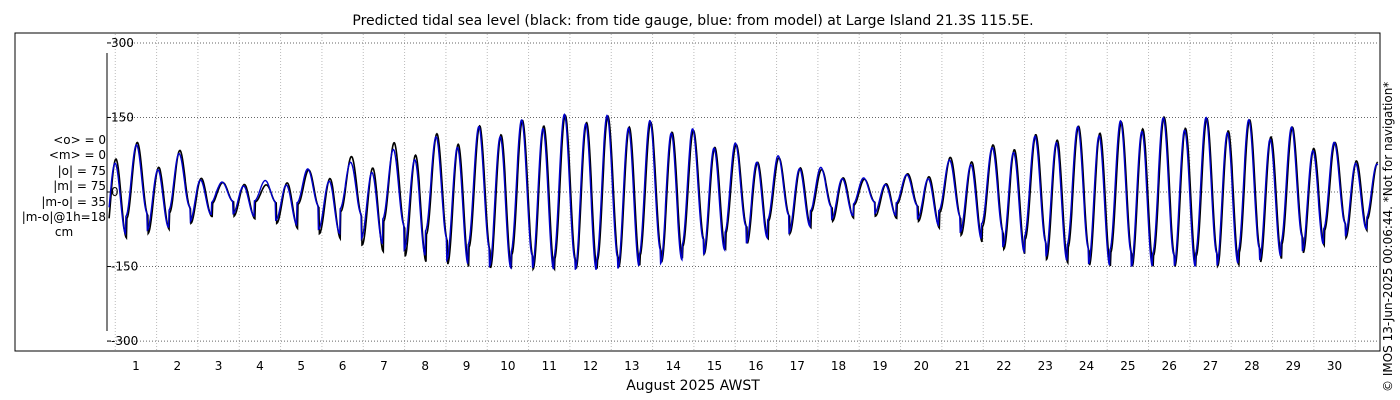 Image resolution: width=1400 pixels, height=400 pixels. I want to click on x-tick-label: 12, so click(590, 366).